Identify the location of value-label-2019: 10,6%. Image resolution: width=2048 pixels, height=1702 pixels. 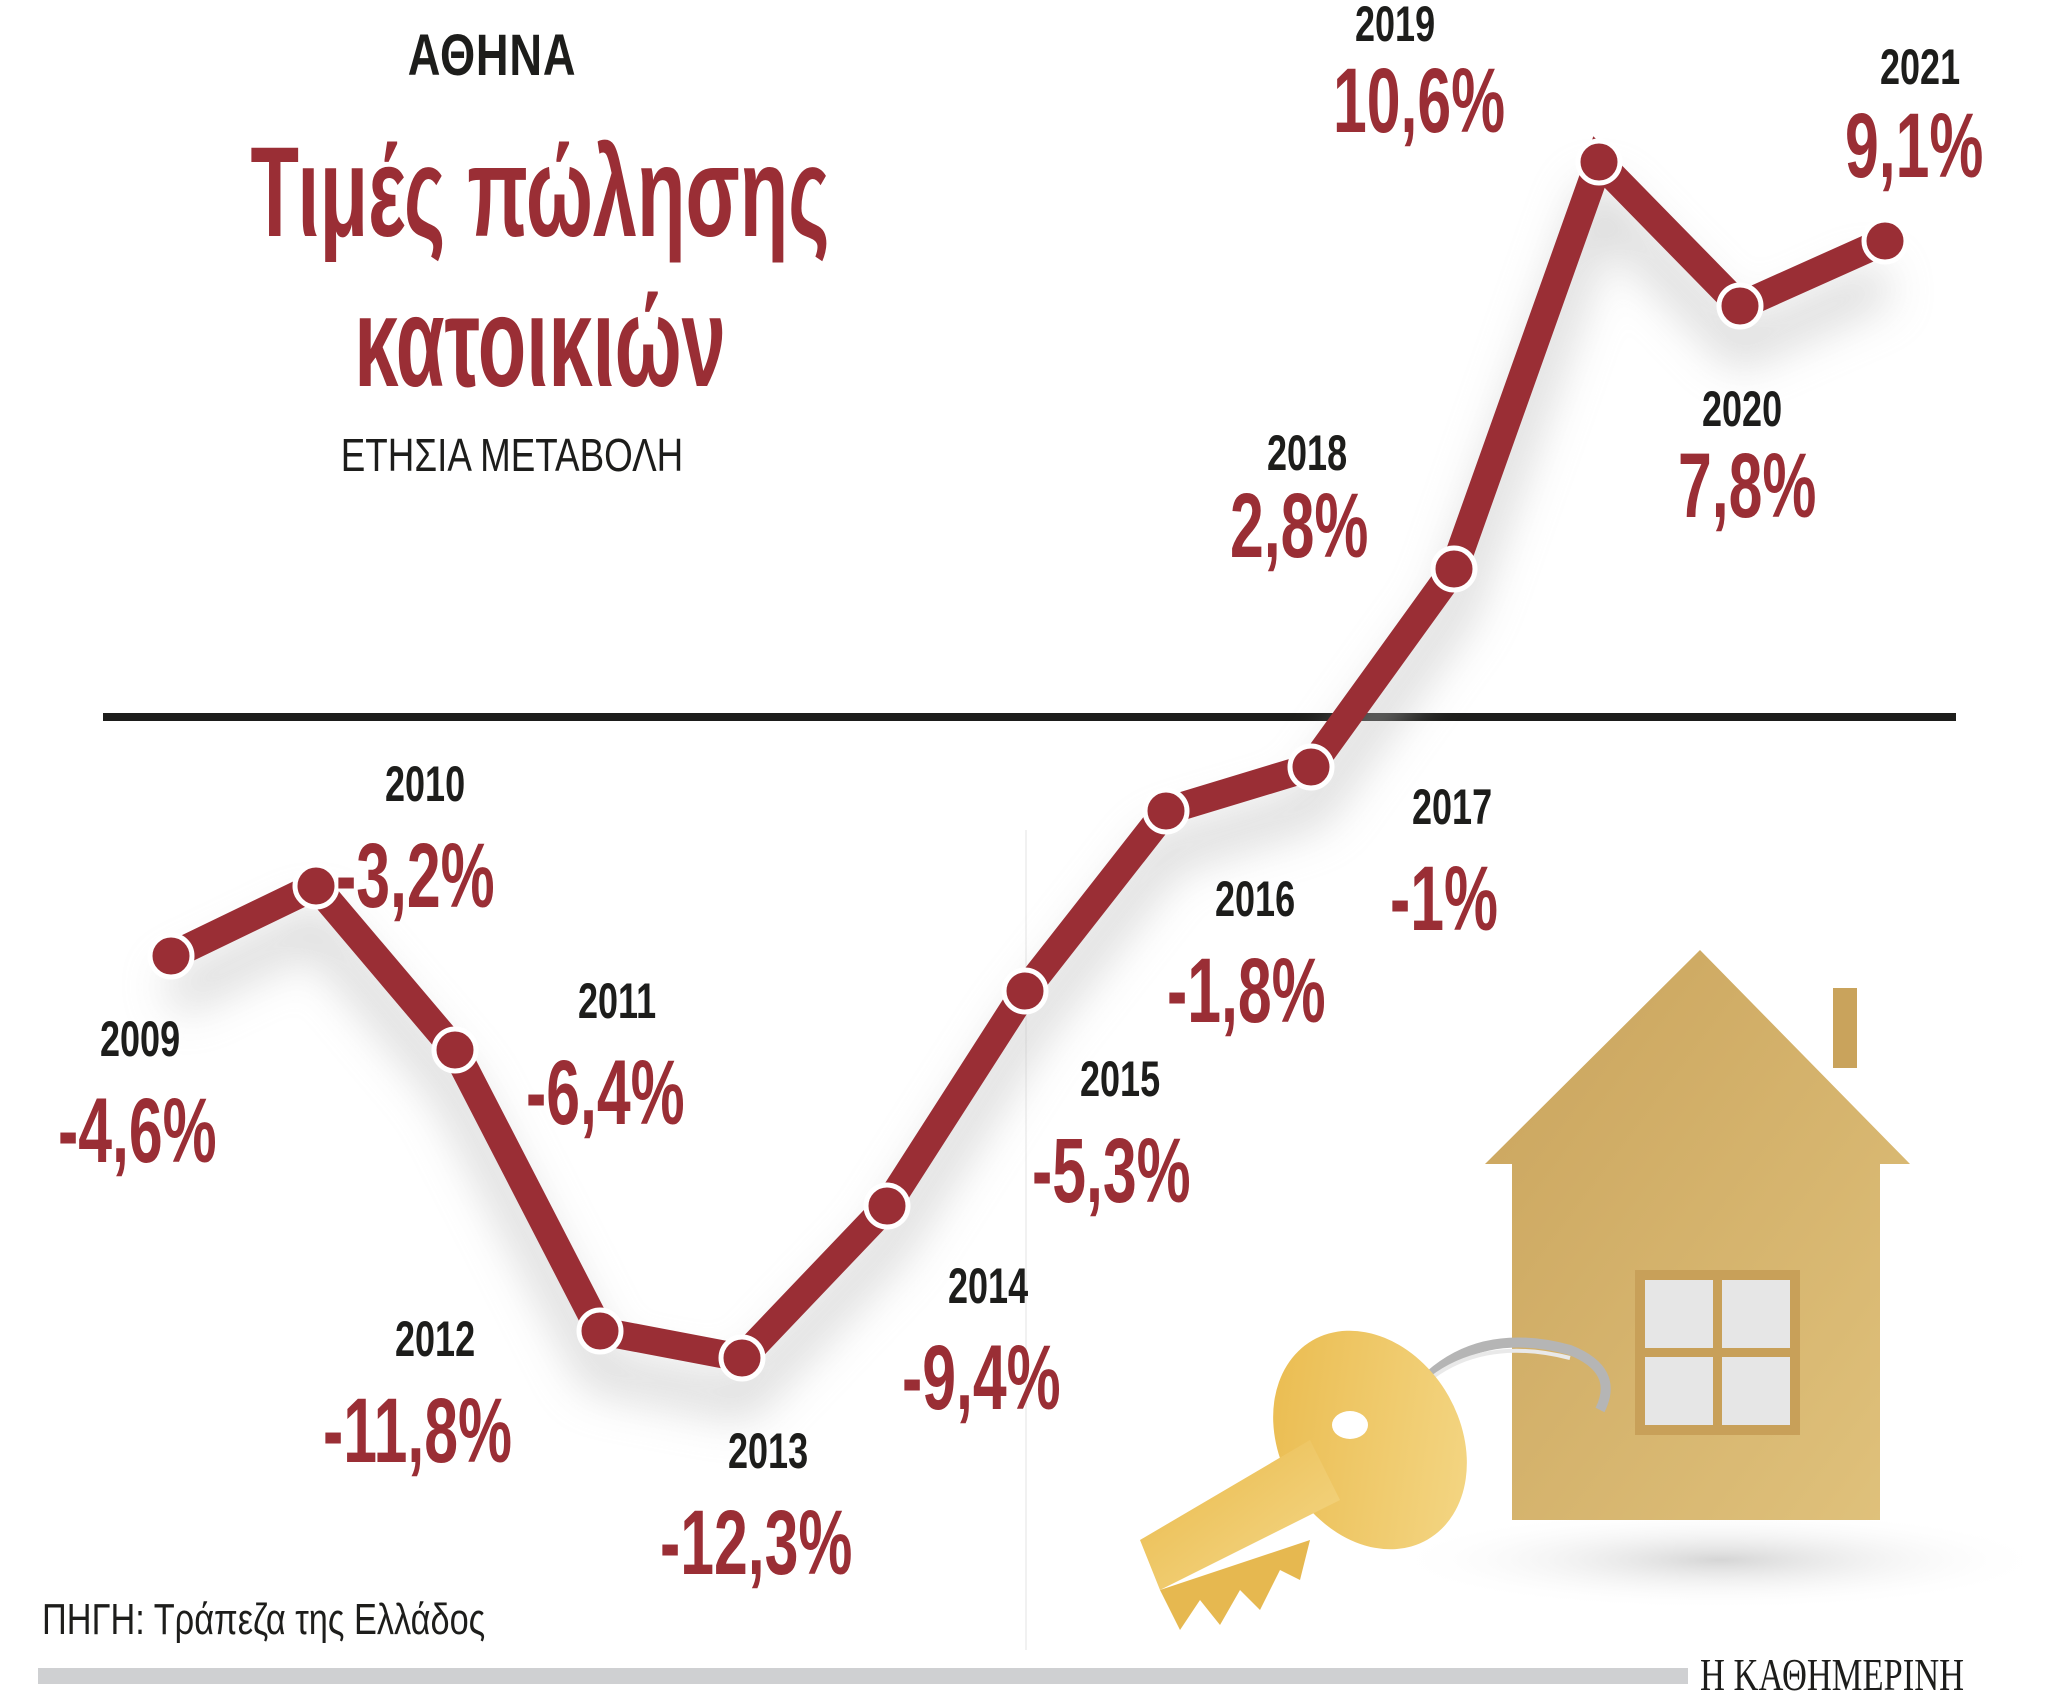
(1419, 101).